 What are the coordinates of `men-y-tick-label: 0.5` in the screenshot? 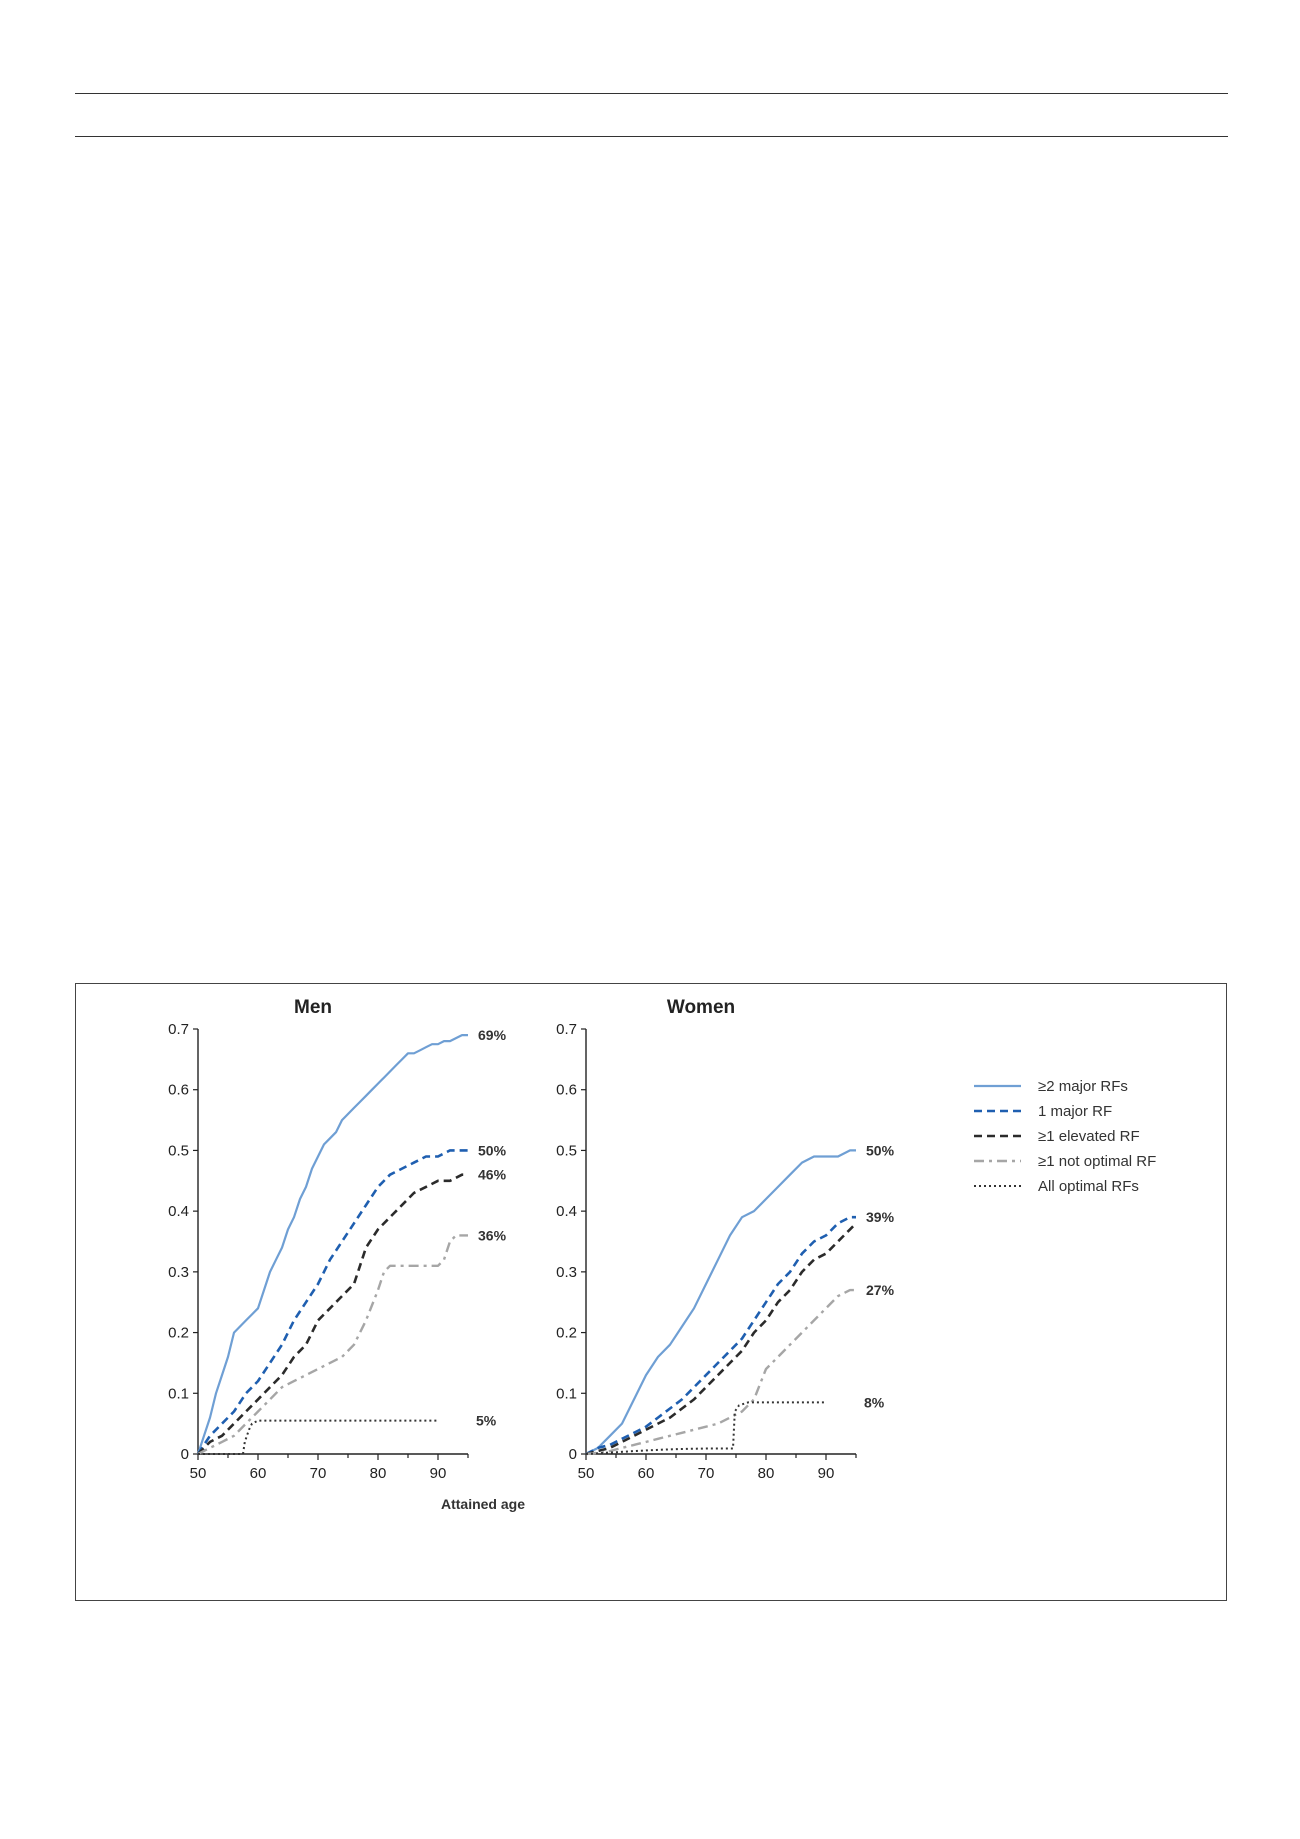 It's located at (178, 1150).